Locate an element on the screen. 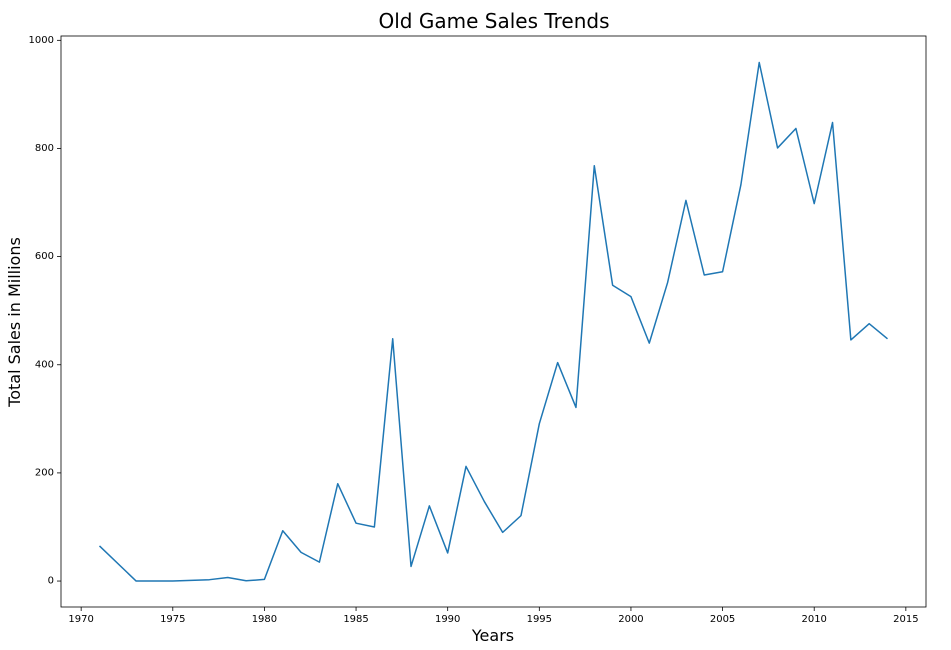 The height and width of the screenshot is (650, 951). y-axis-ticks: 0 200 400 600 800 1000 is located at coordinates (45, 311).